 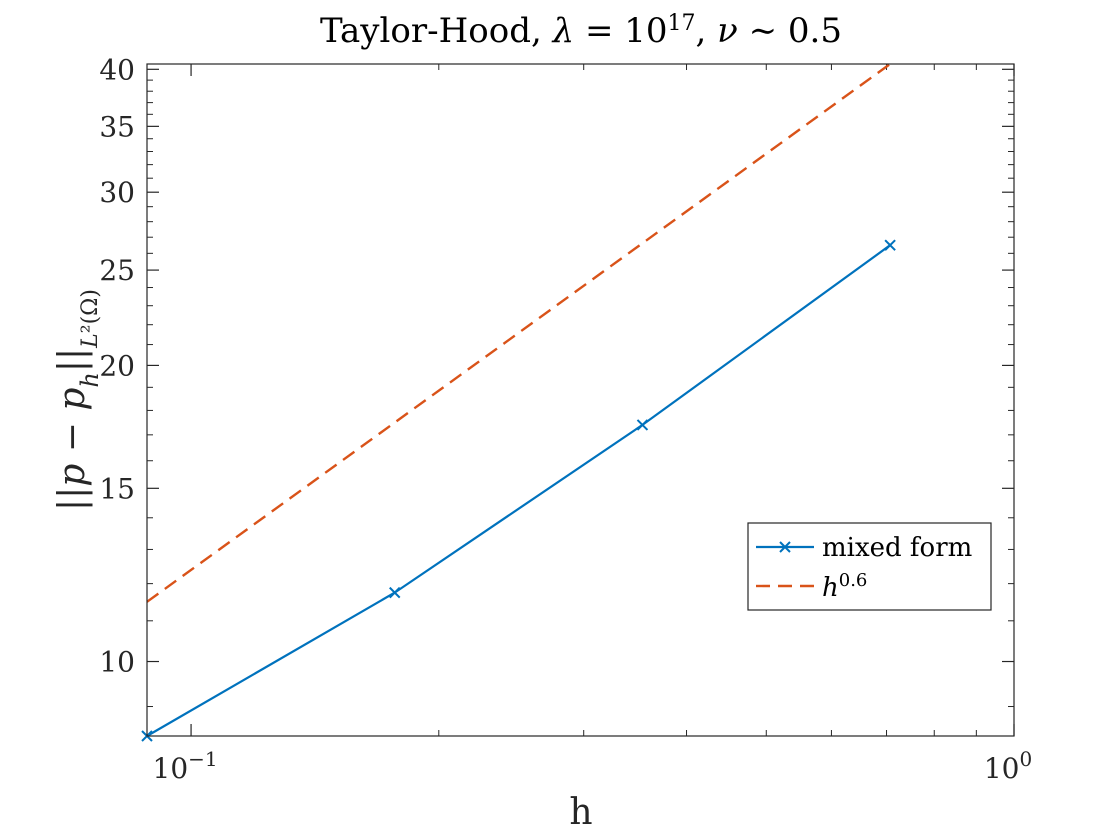 I want to click on y-tick-label: 35, so click(x=117, y=126).